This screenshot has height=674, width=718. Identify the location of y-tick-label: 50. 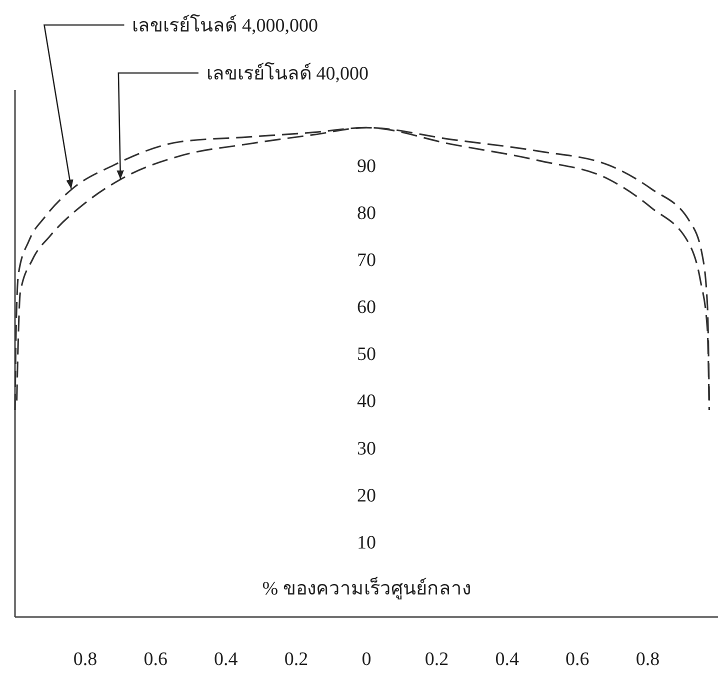
(366, 355).